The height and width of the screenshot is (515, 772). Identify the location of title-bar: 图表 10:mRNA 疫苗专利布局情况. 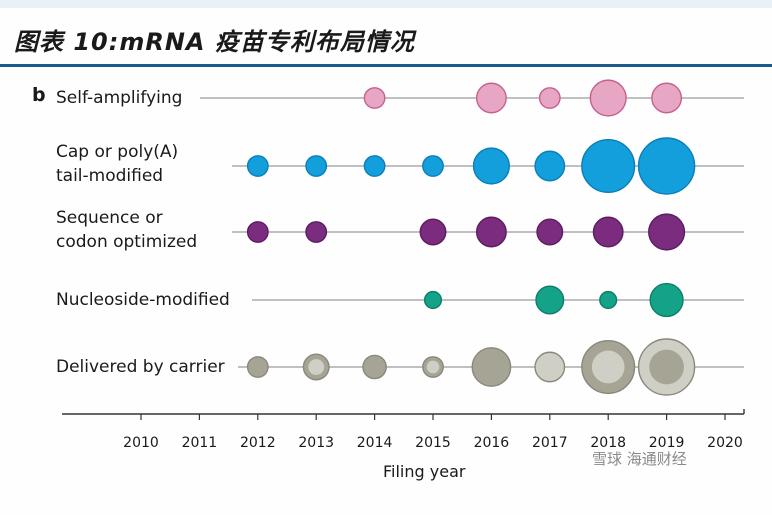
(386, 31).